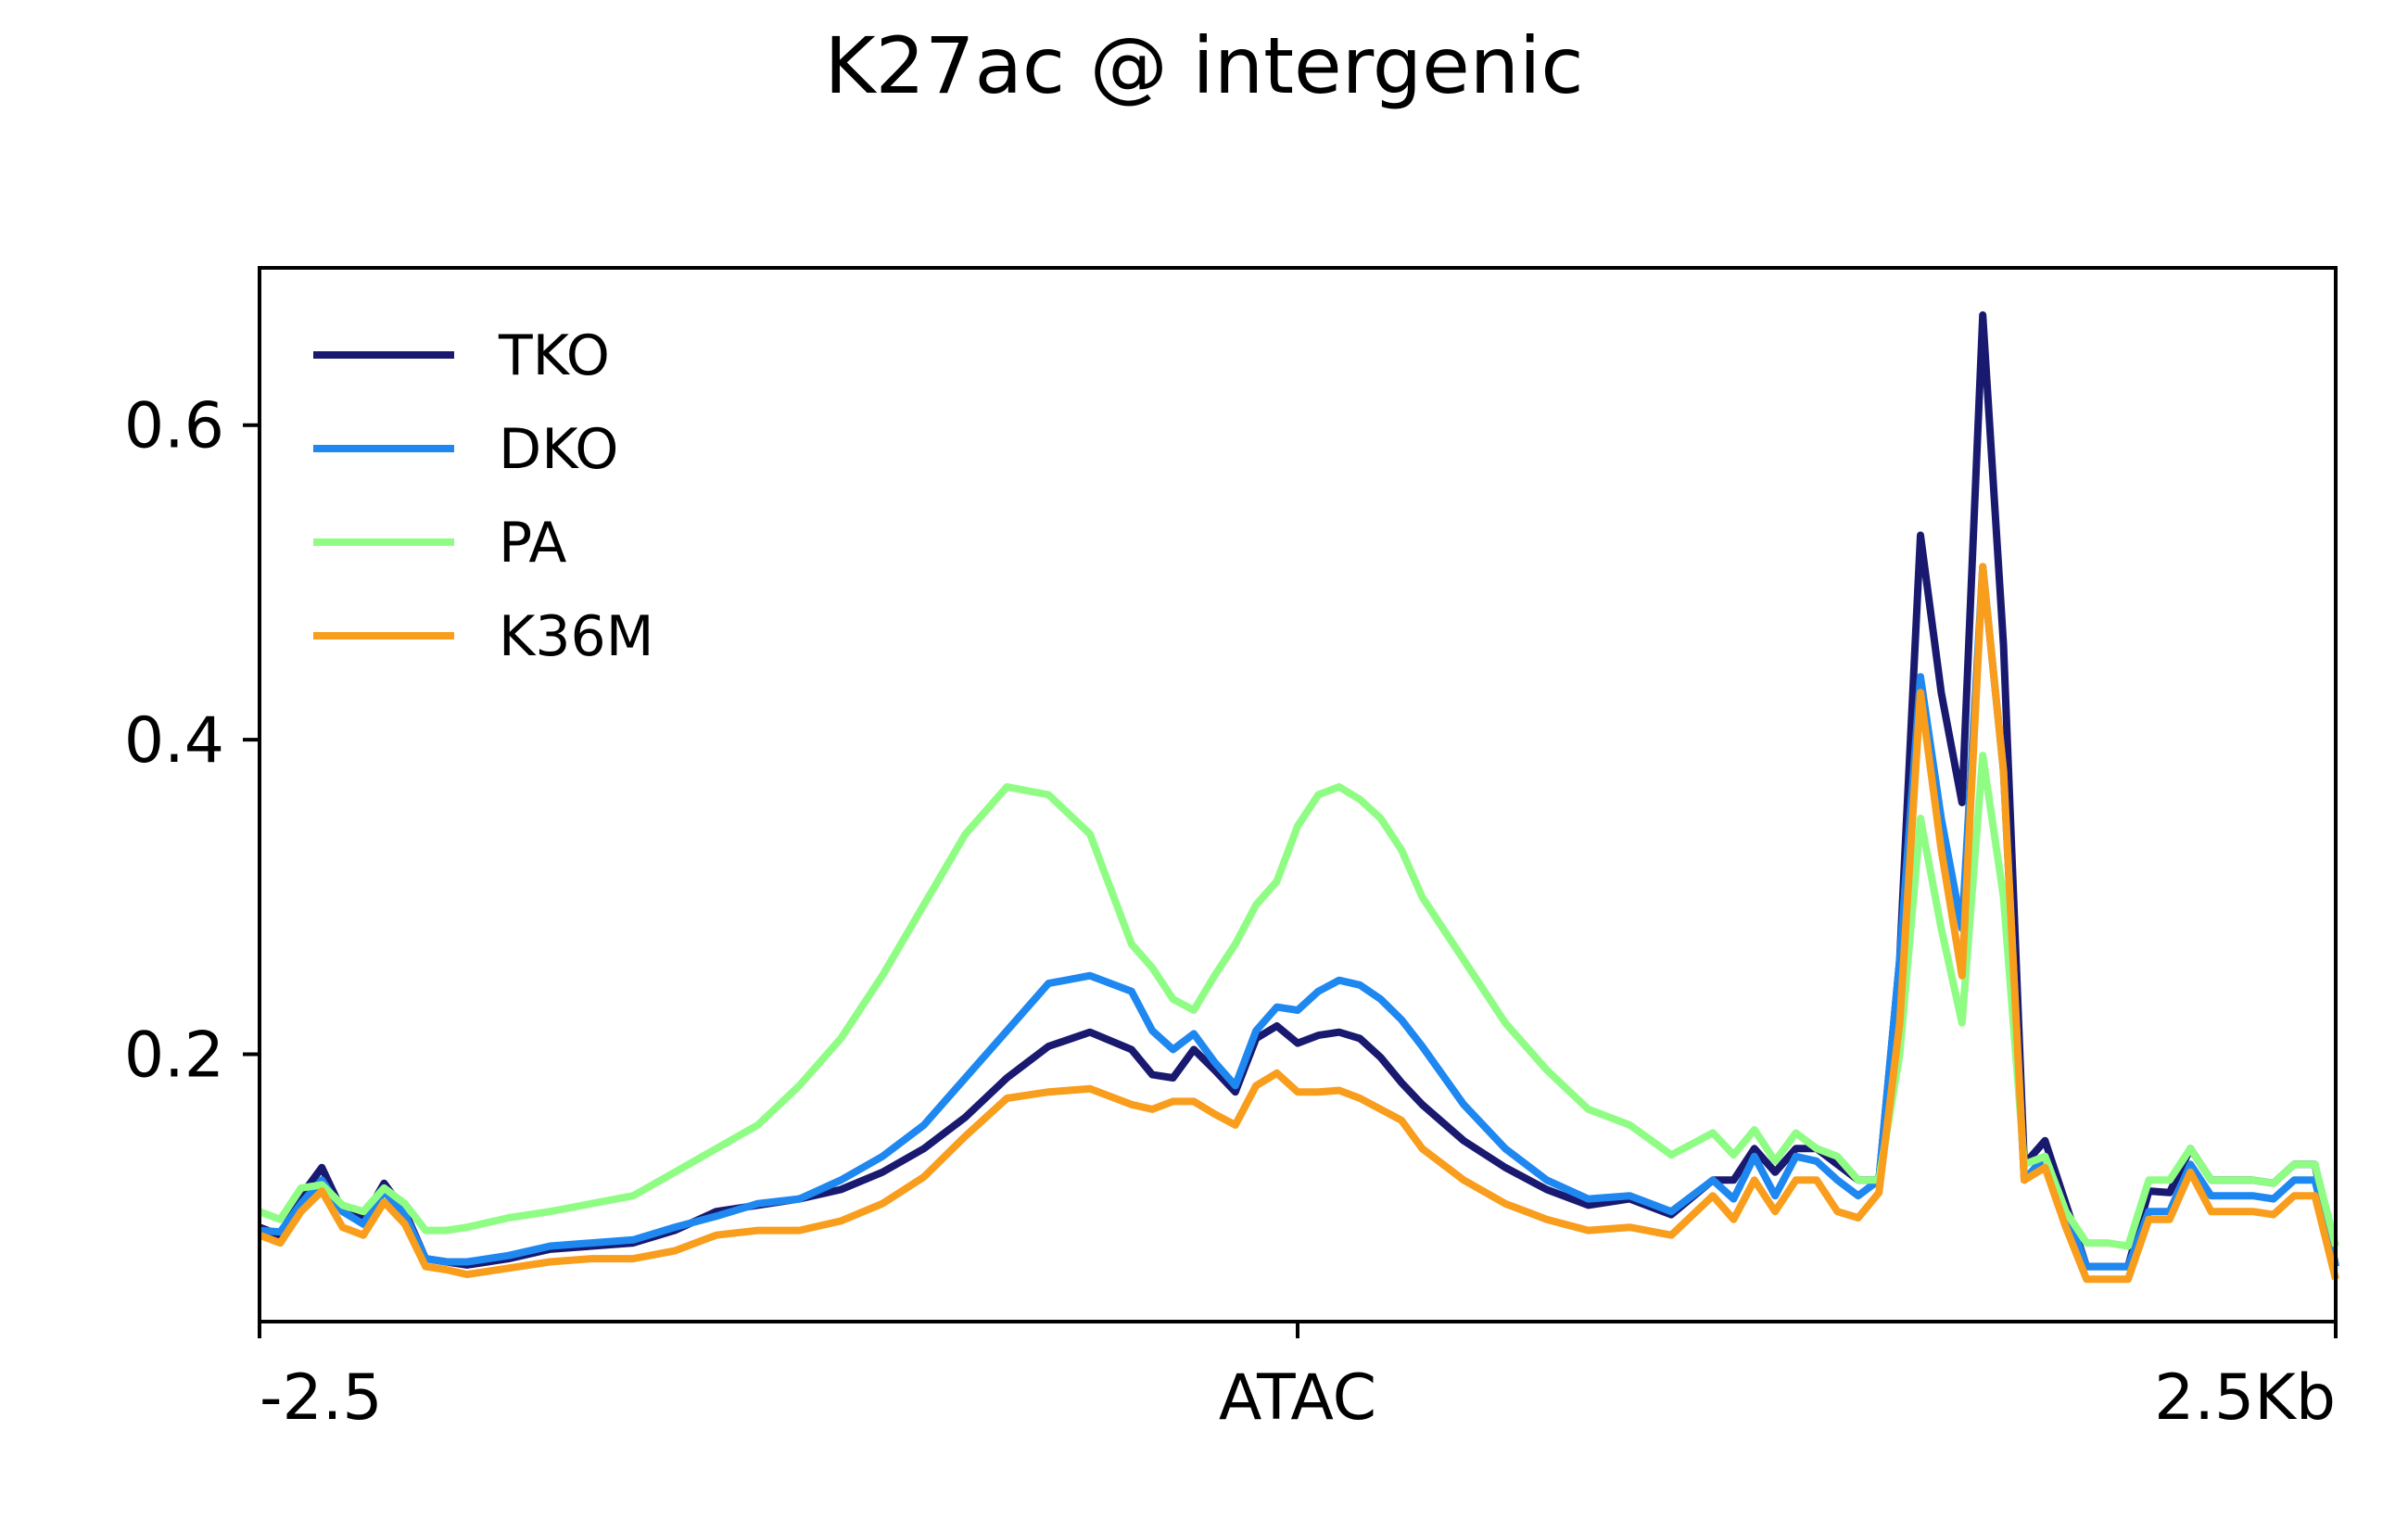 The width and height of the screenshot is (2408, 1532). I want to click on y-axis: 0.2 0.4 0.6, so click(192, 742).